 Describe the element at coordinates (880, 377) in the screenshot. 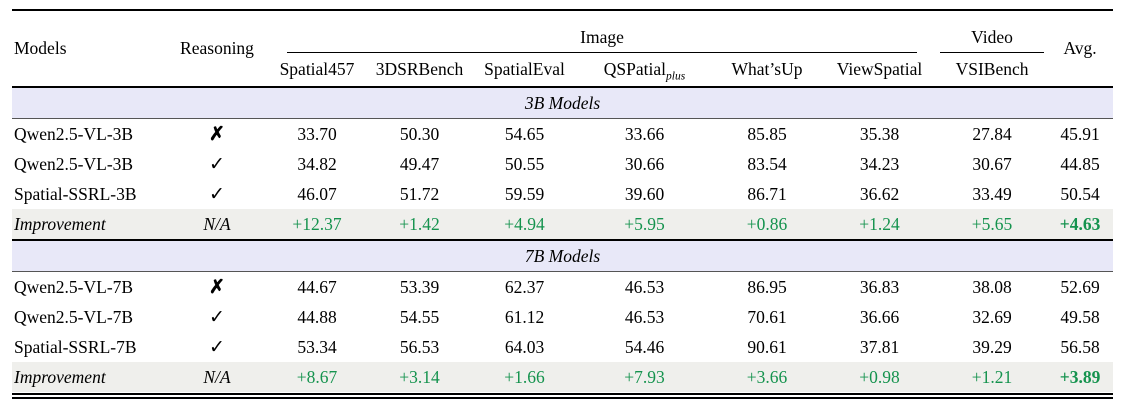

I see `improvement-value: +0.98` at that location.